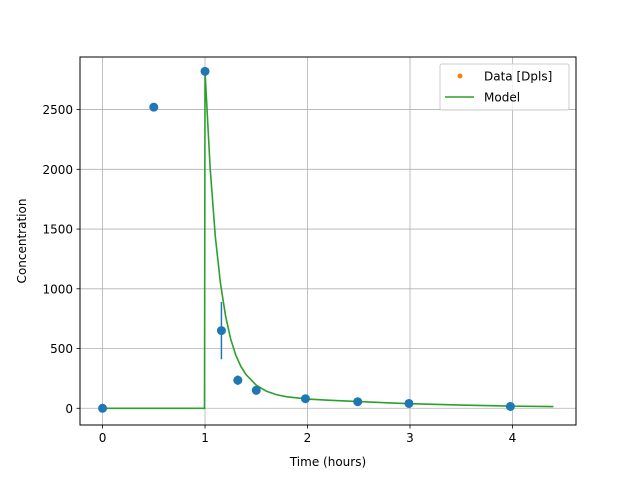 The width and height of the screenshot is (640, 478). I want to click on legend: Data [Dpls] Model, so click(504, 87).